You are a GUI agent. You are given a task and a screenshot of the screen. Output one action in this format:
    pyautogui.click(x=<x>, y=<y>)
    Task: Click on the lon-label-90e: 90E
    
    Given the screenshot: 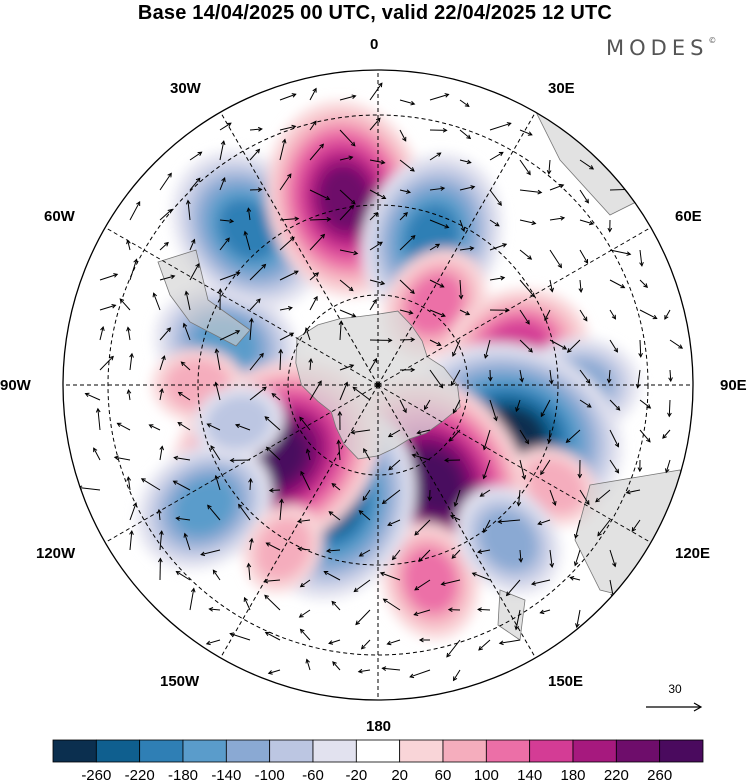 What is the action you would take?
    pyautogui.click(x=733, y=385)
    